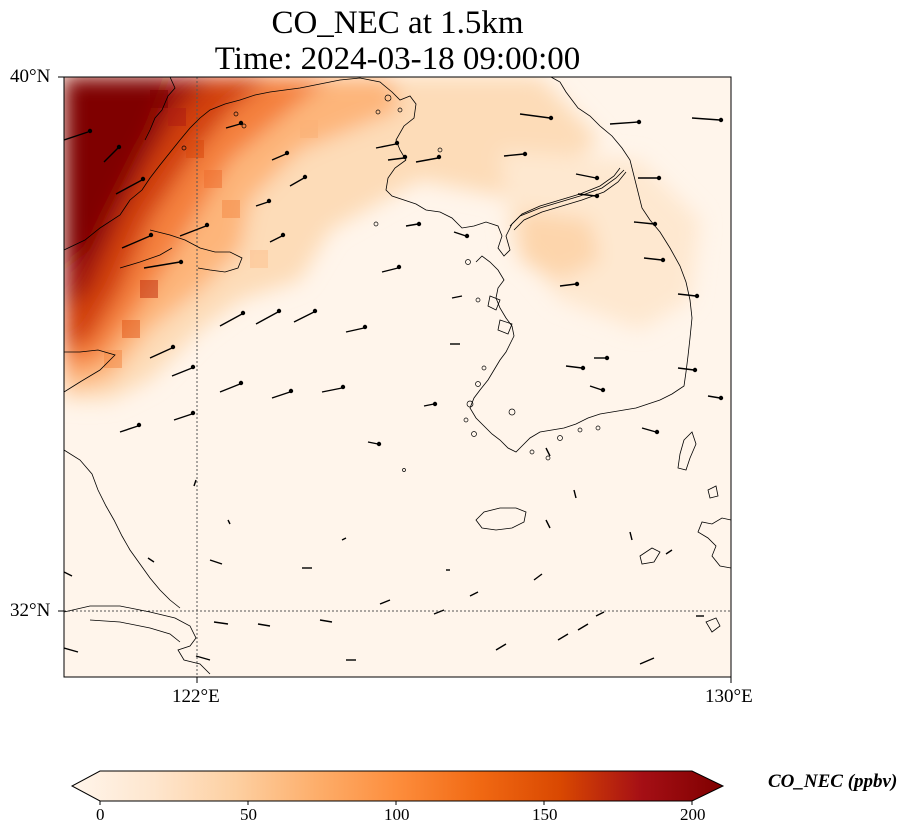  I want to click on lon-label-122e: 122°E, so click(196, 696).